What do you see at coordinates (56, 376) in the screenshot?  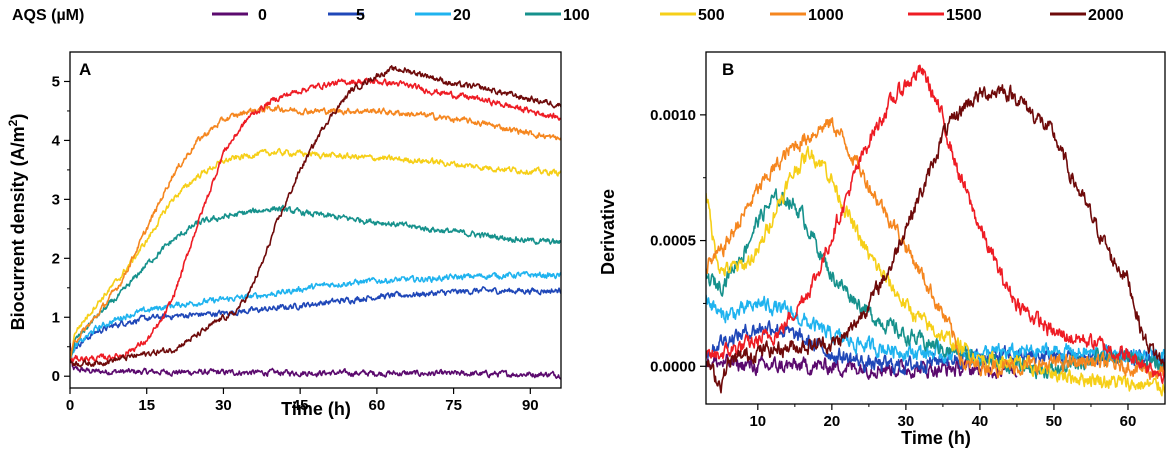 I see `y-tick-label: 0` at bounding box center [56, 376].